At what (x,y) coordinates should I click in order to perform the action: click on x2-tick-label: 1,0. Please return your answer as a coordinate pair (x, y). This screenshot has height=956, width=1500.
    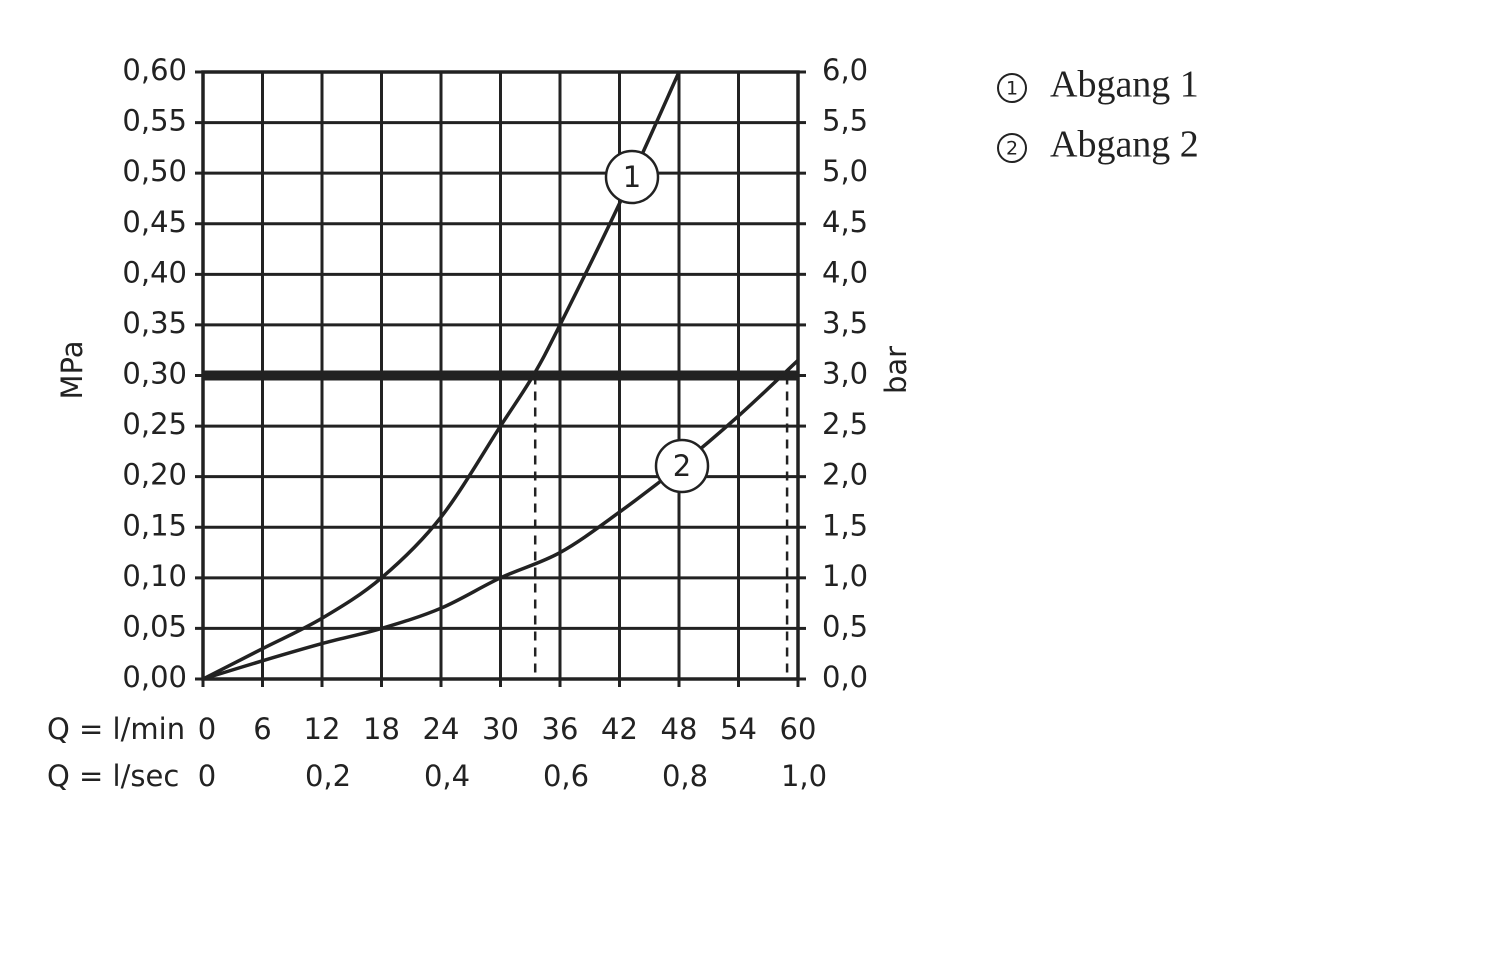
    Looking at the image, I should click on (804, 776).